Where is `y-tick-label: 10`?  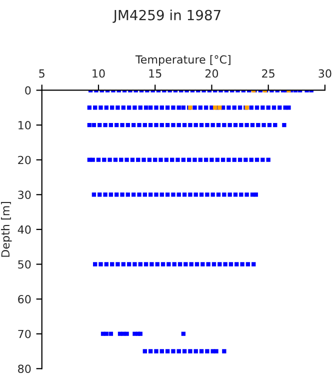 y-tick-label: 10 is located at coordinates (24, 125).